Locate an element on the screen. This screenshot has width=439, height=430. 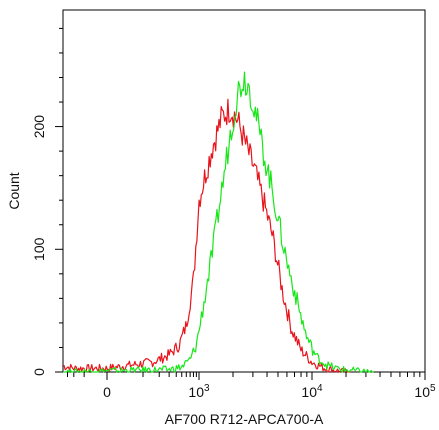
x-axis-label: AF700 R712-APCA700-A is located at coordinates (244, 419).